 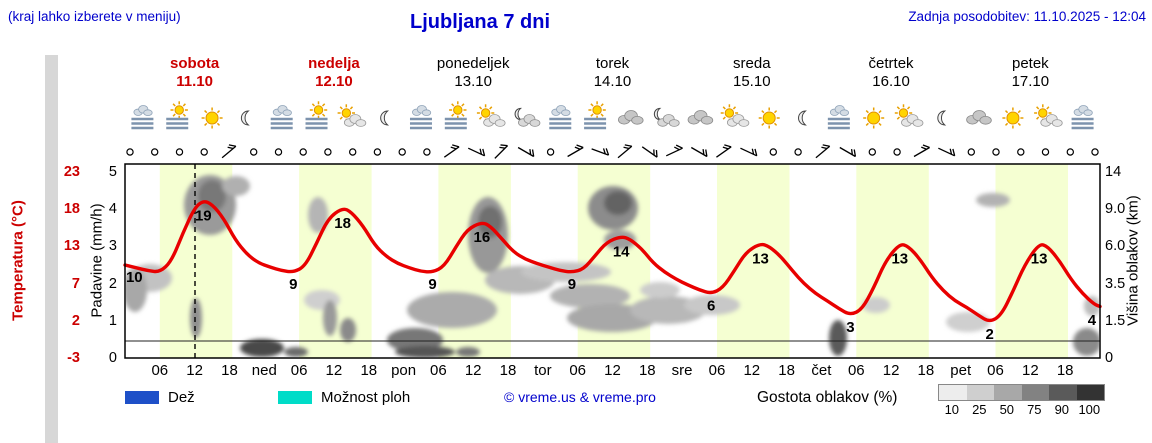 I want to click on cloud-density-label: Gostota oblakov (%), so click(x=827, y=397).